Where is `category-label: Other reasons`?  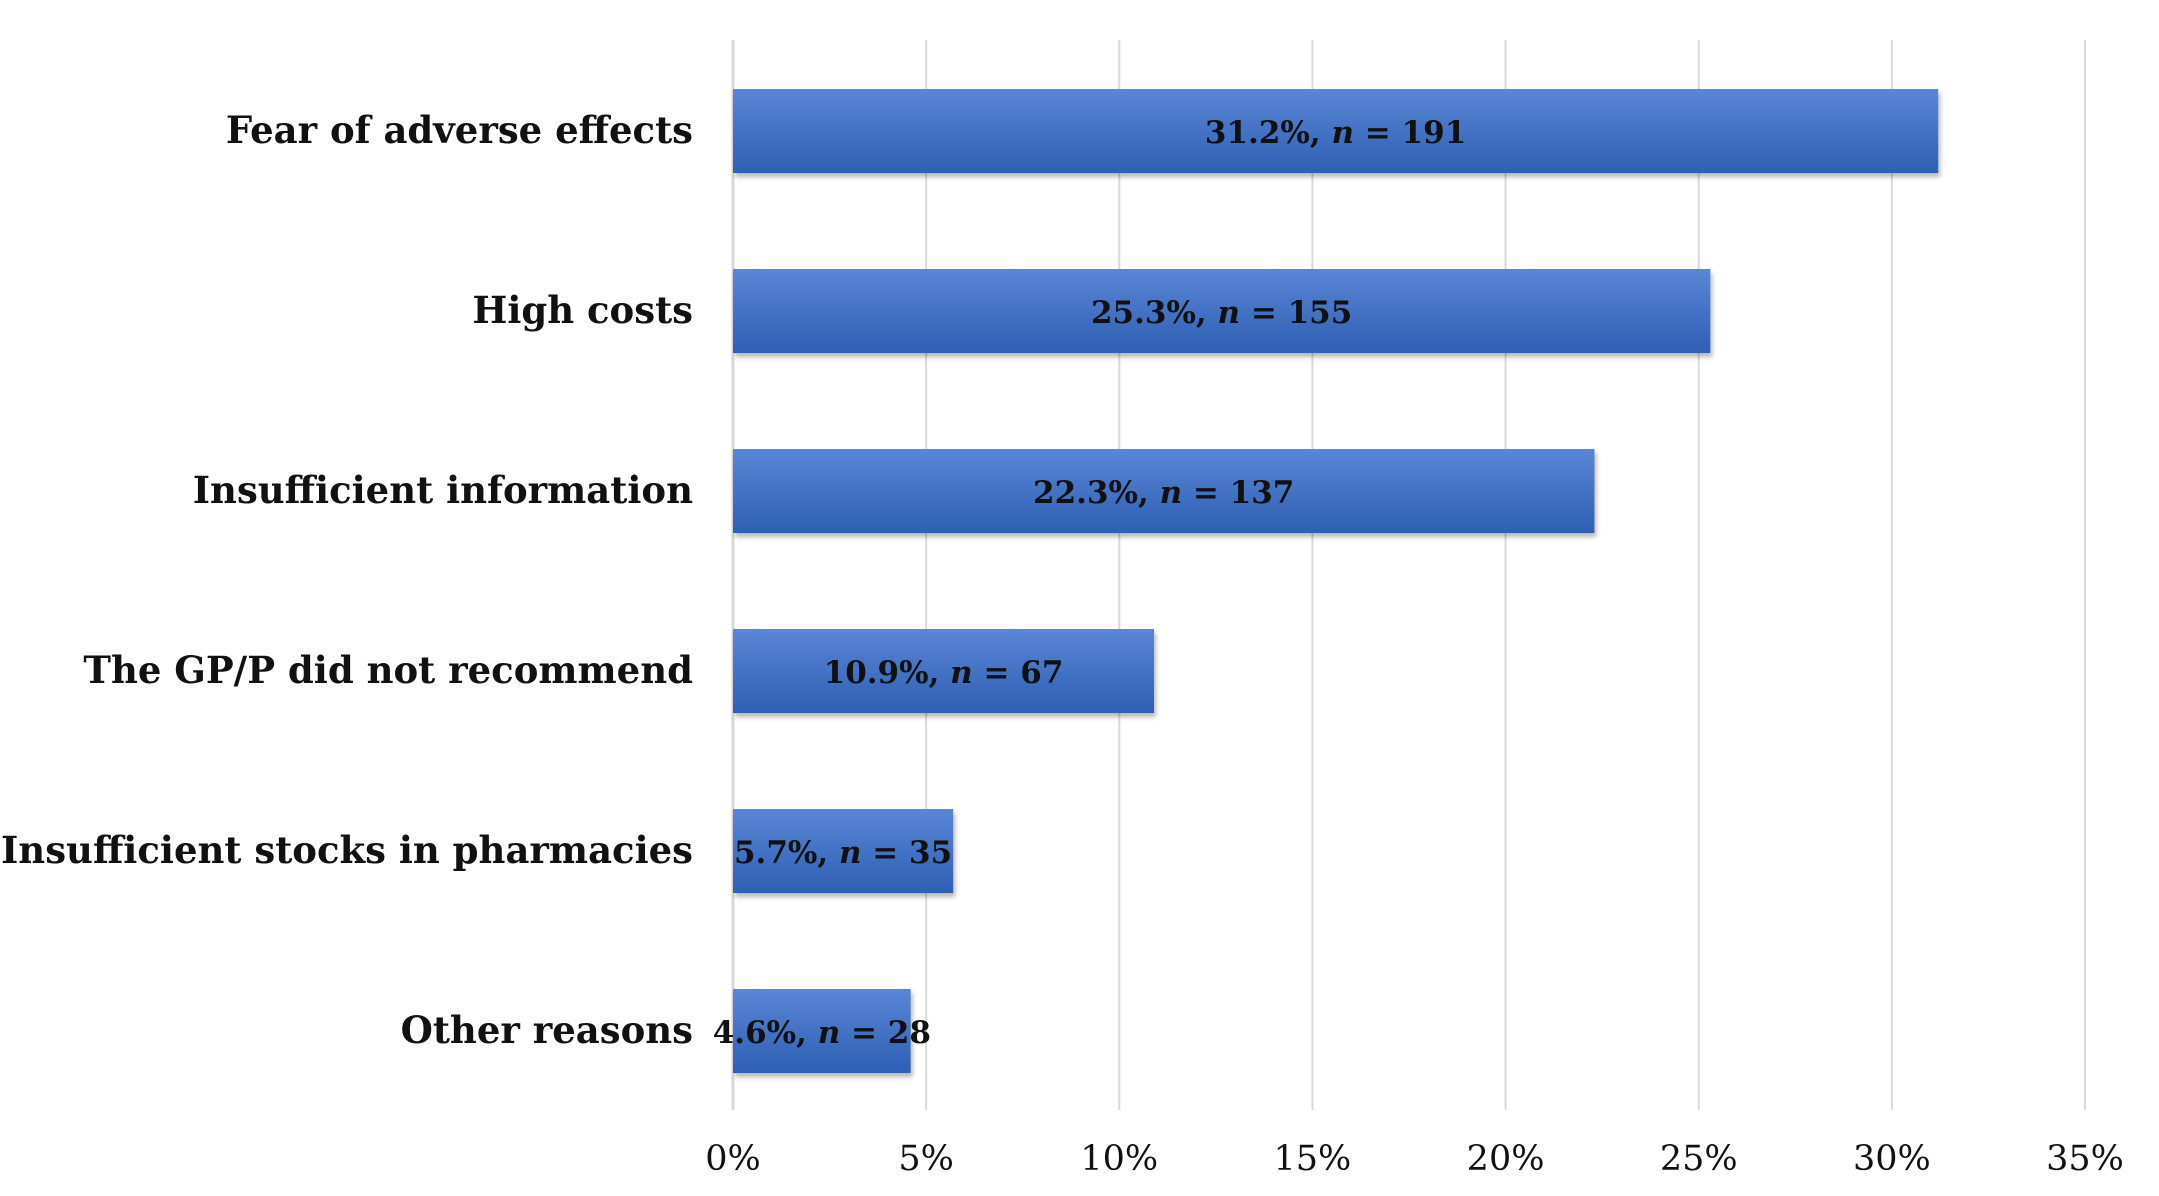
category-label: Other reasons is located at coordinates (547, 1030).